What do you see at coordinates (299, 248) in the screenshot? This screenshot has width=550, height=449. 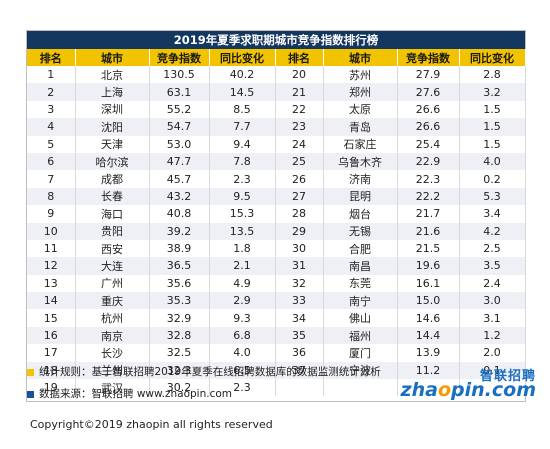 I see `cell-rank-right: 30` at bounding box center [299, 248].